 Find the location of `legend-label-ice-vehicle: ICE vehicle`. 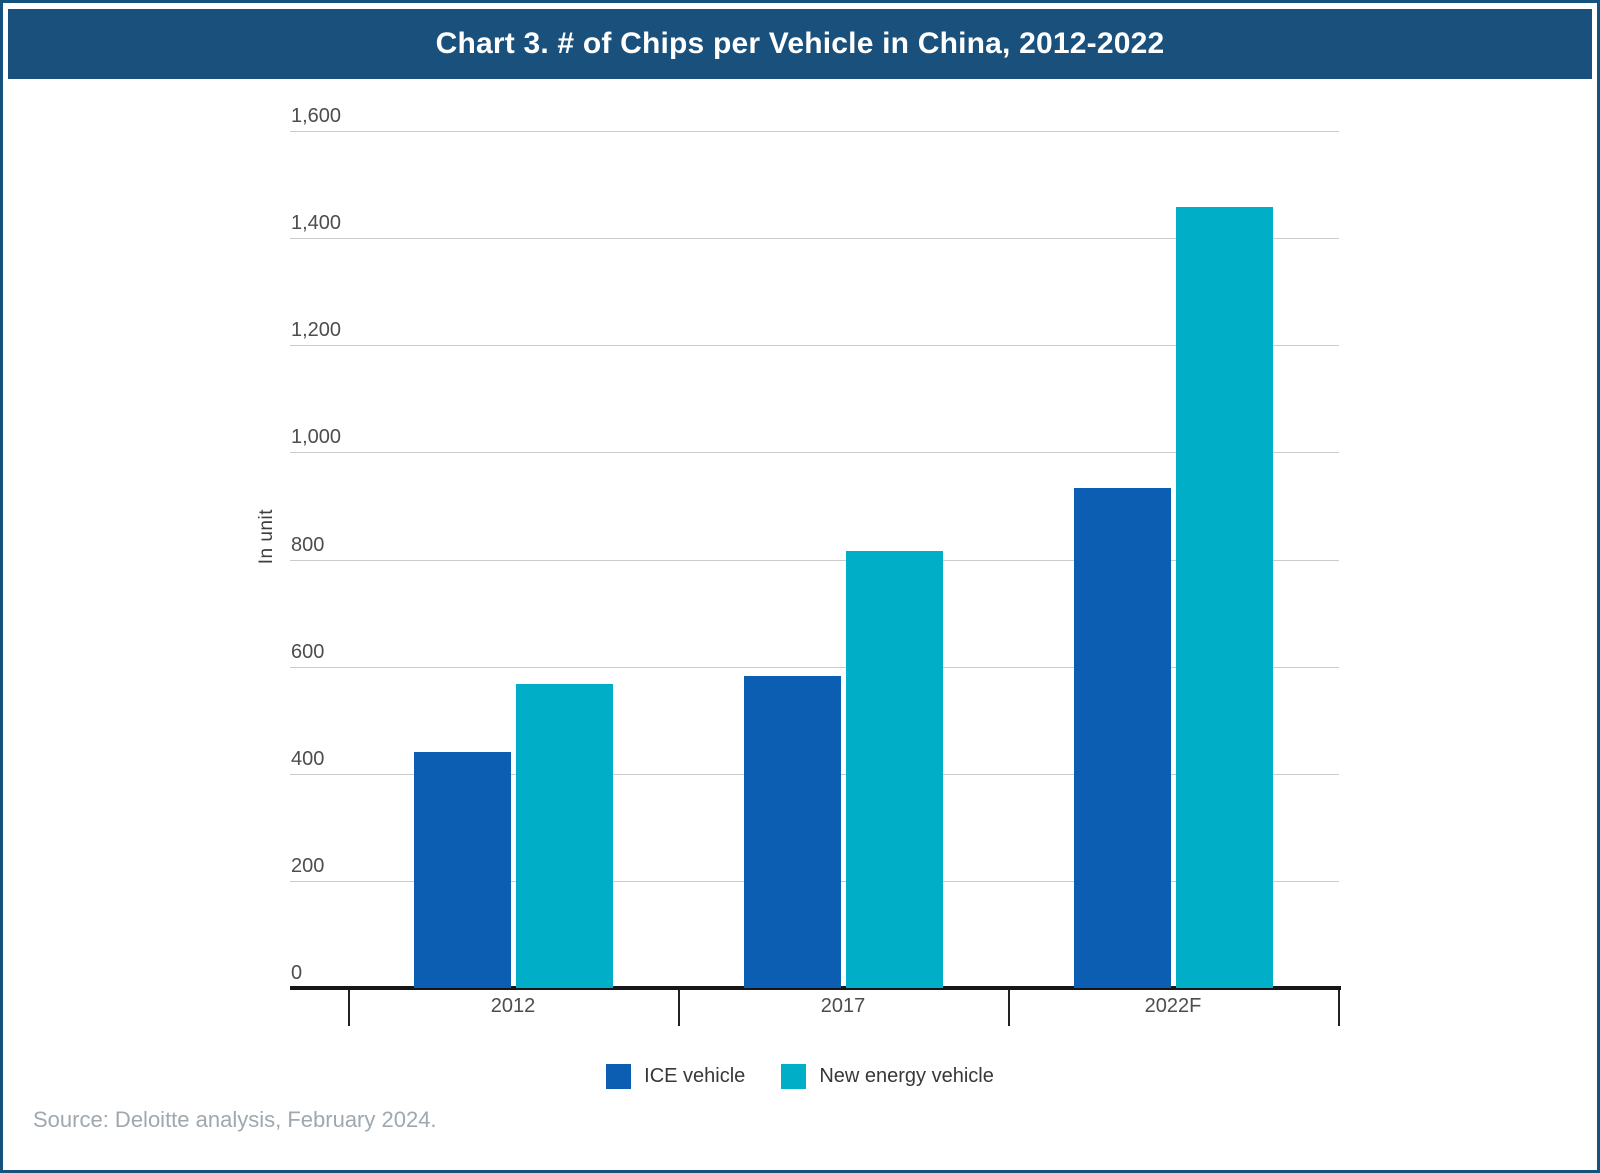

legend-label-ice-vehicle: ICE vehicle is located at coordinates (695, 1076).